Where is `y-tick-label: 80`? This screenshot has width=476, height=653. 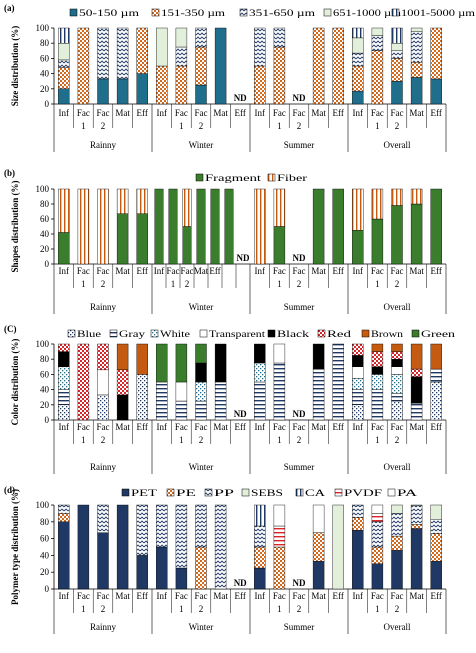
y-tick-label: 80 is located at coordinates (45, 204).